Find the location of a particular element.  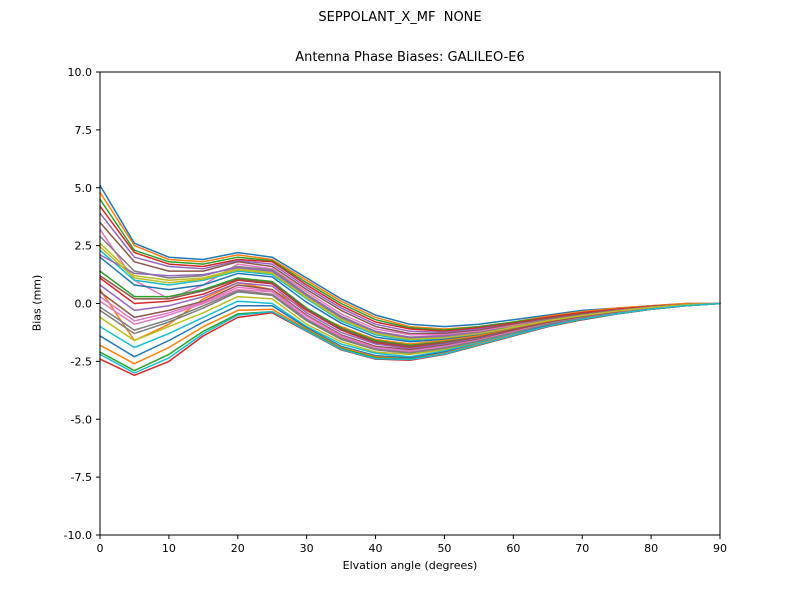

x-axis-label: Elvation angle (degrees) is located at coordinates (410, 565).